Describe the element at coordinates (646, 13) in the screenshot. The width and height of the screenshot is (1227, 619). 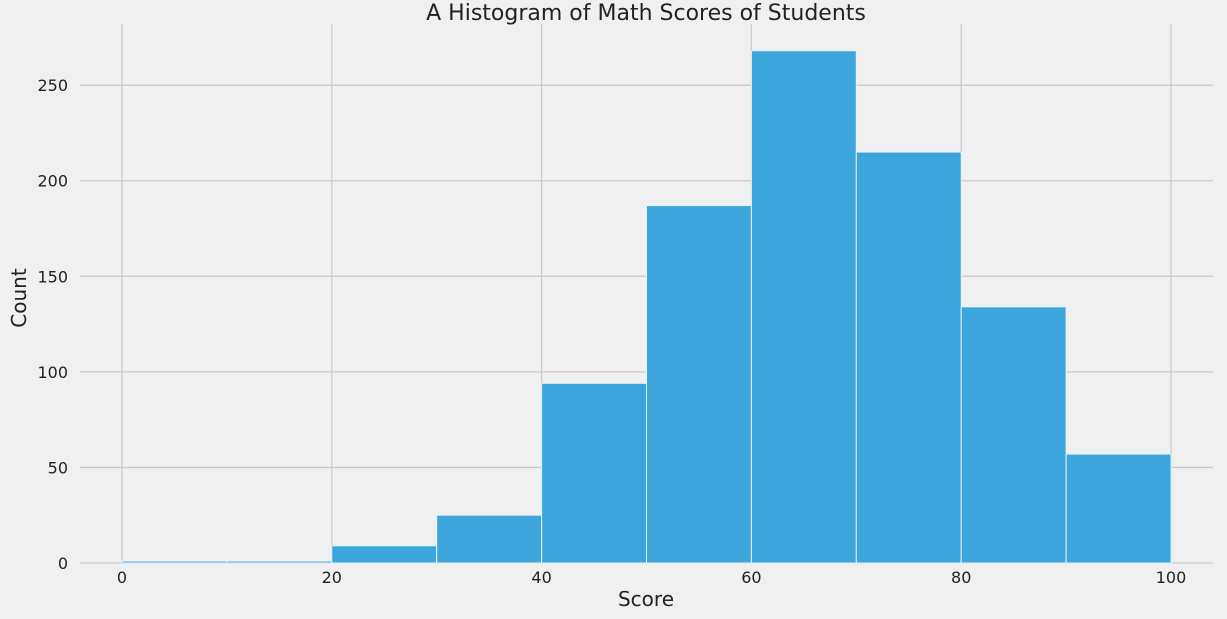
I see `chart-title: A Histogram of Math Scores of Students` at that location.